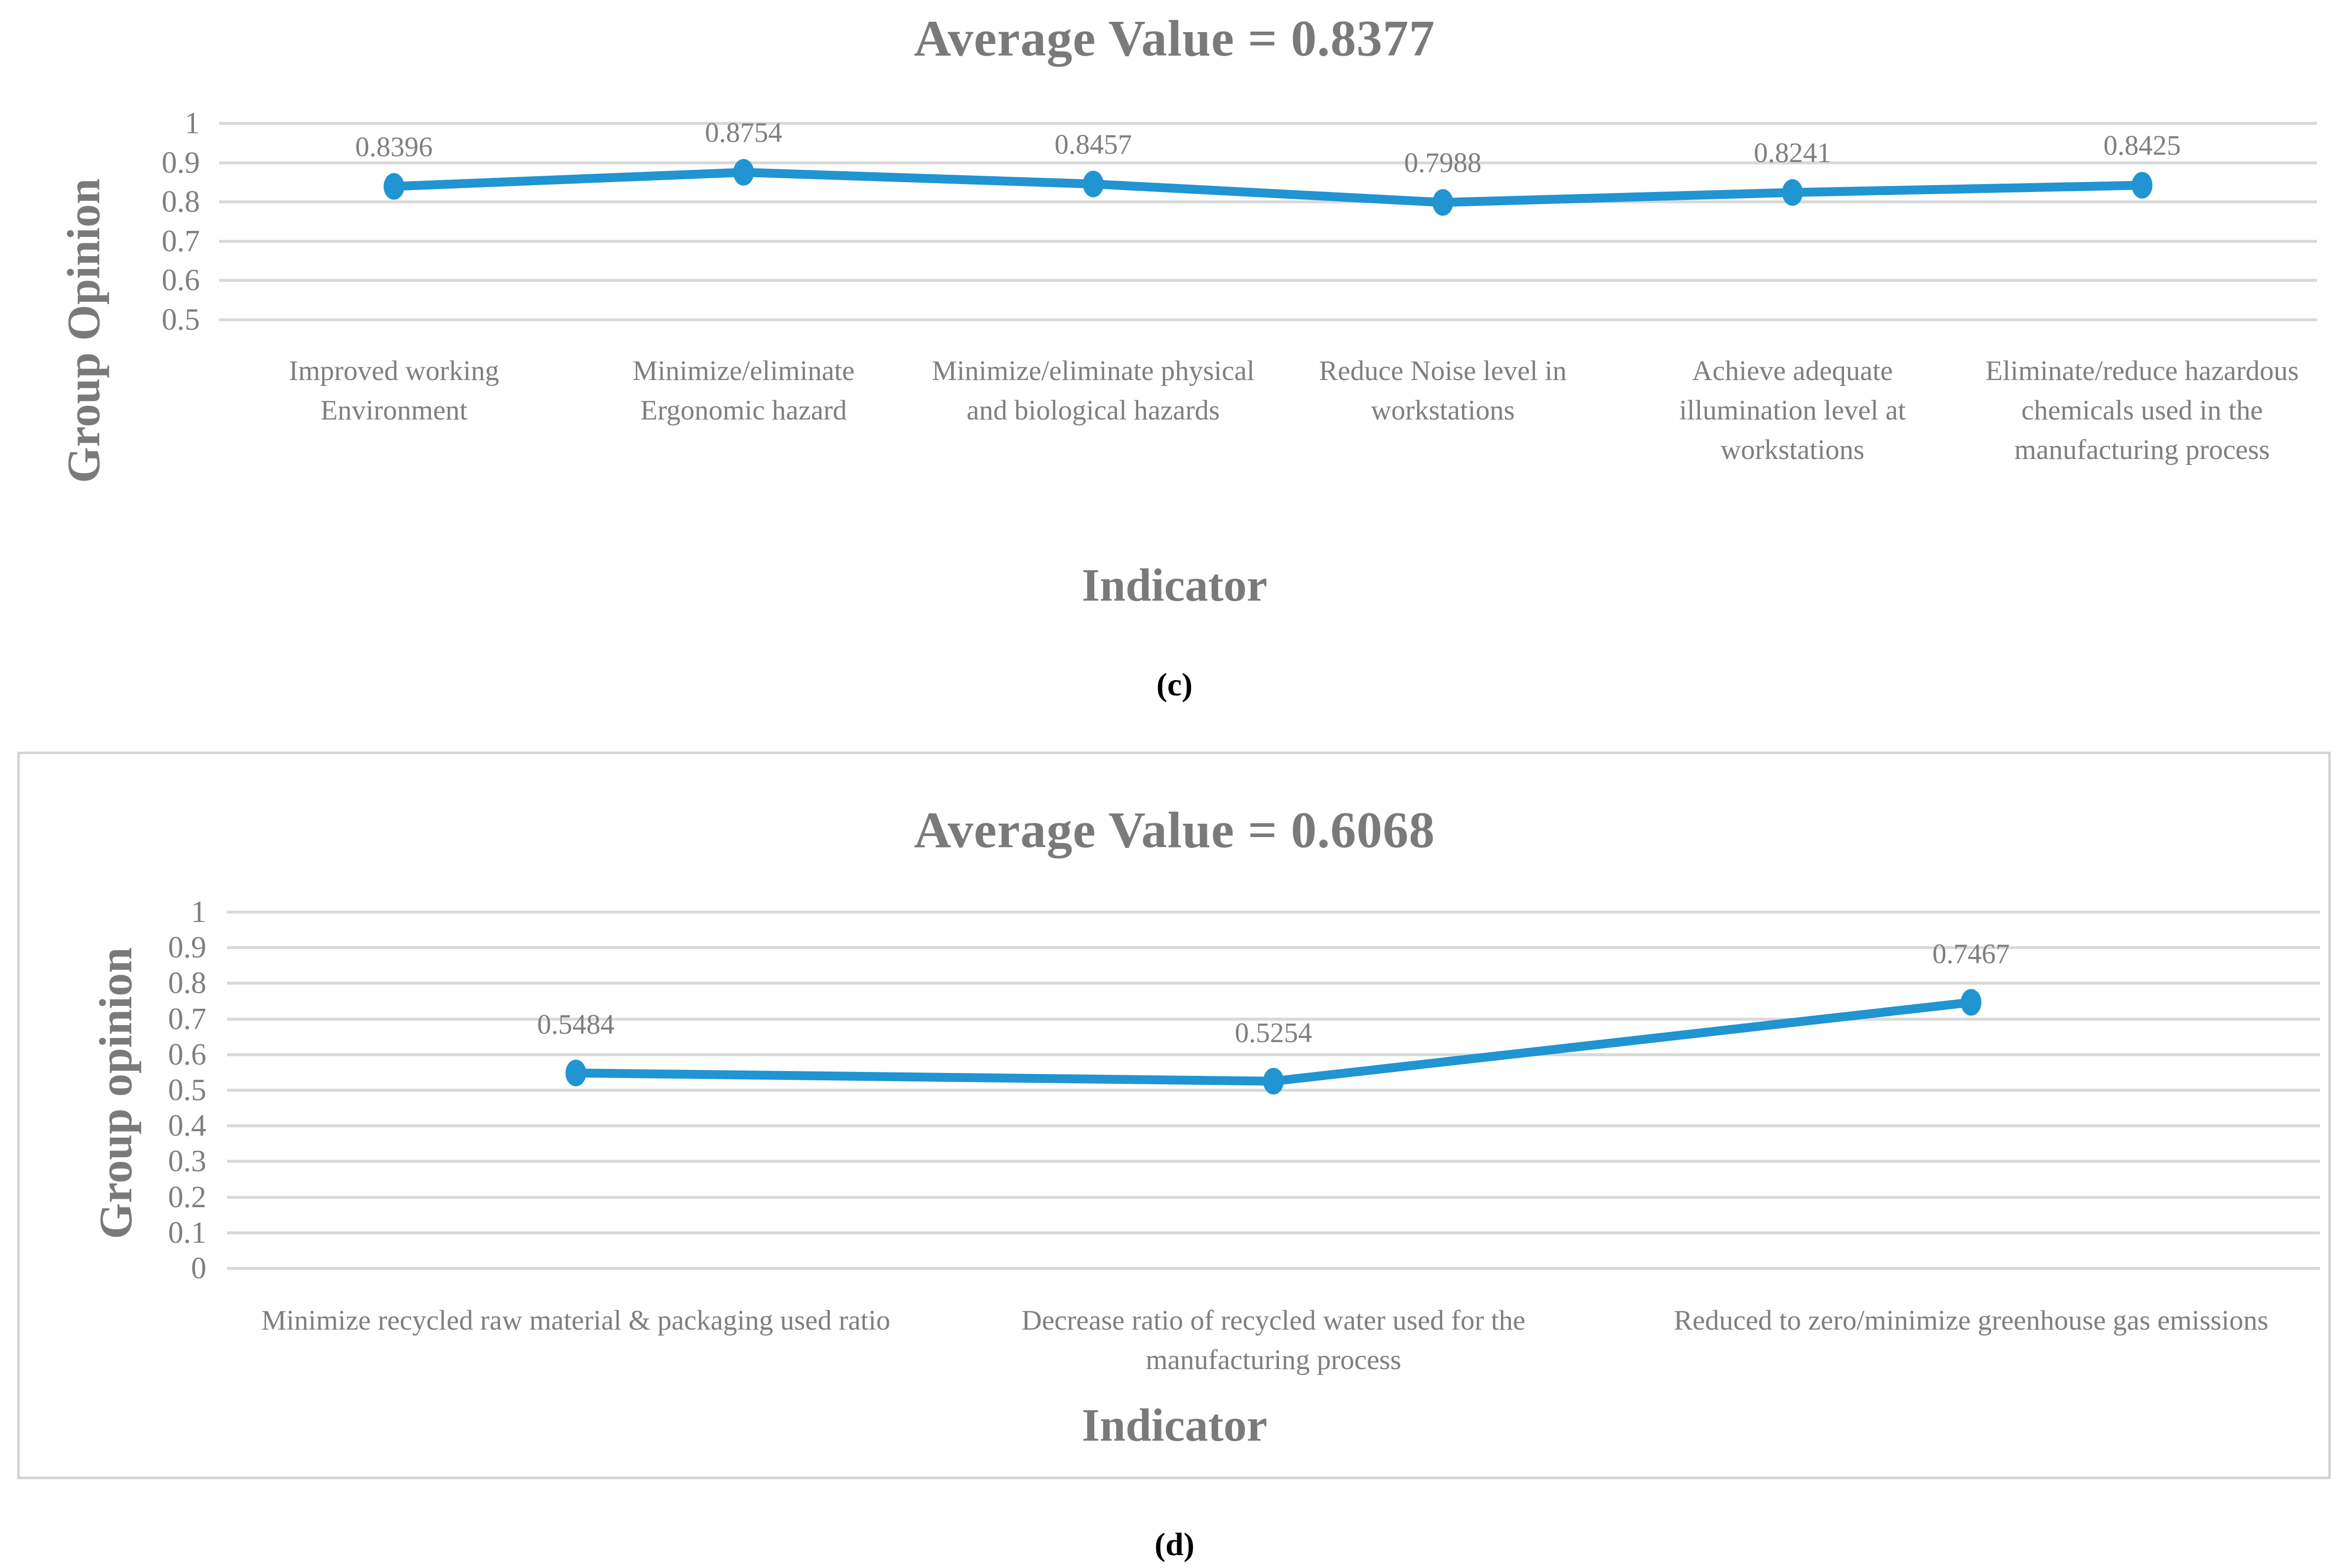 Image resolution: width=2349 pixels, height=1568 pixels. What do you see at coordinates (743, 133) in the screenshot?
I see `data-label: 0.8754` at bounding box center [743, 133].